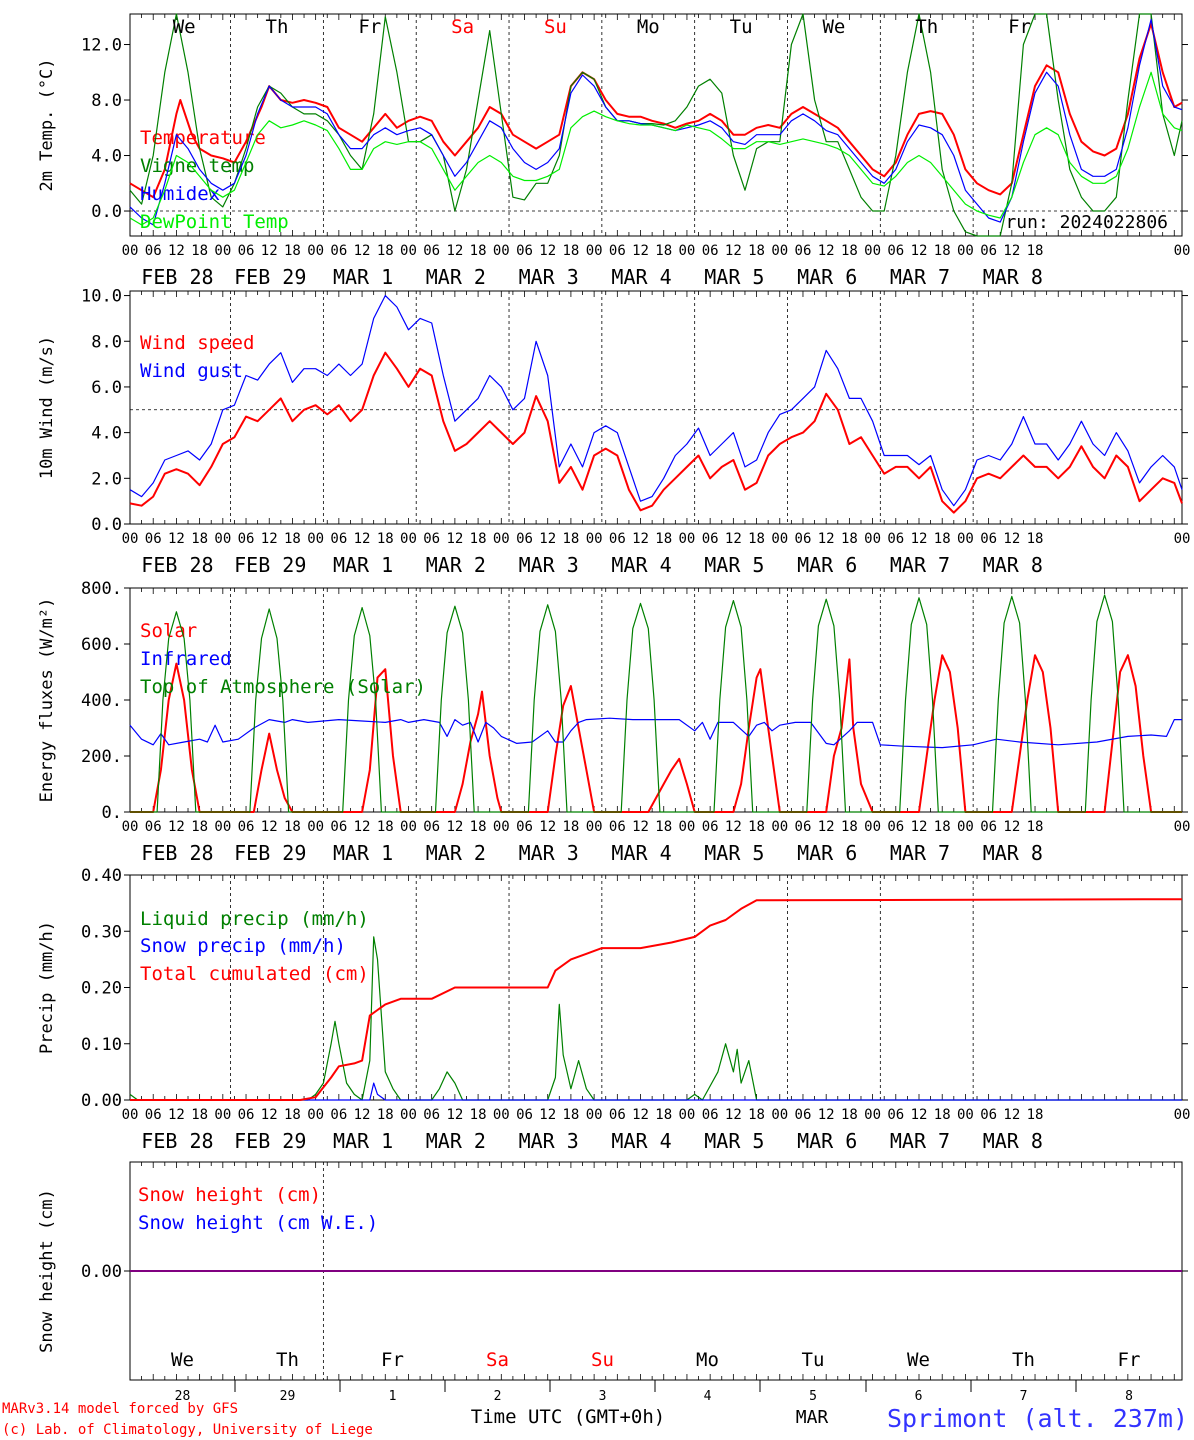 The width and height of the screenshot is (1194, 1440). Describe the element at coordinates (191, 371) in the screenshot. I see `legend-label: Wind gust` at that location.